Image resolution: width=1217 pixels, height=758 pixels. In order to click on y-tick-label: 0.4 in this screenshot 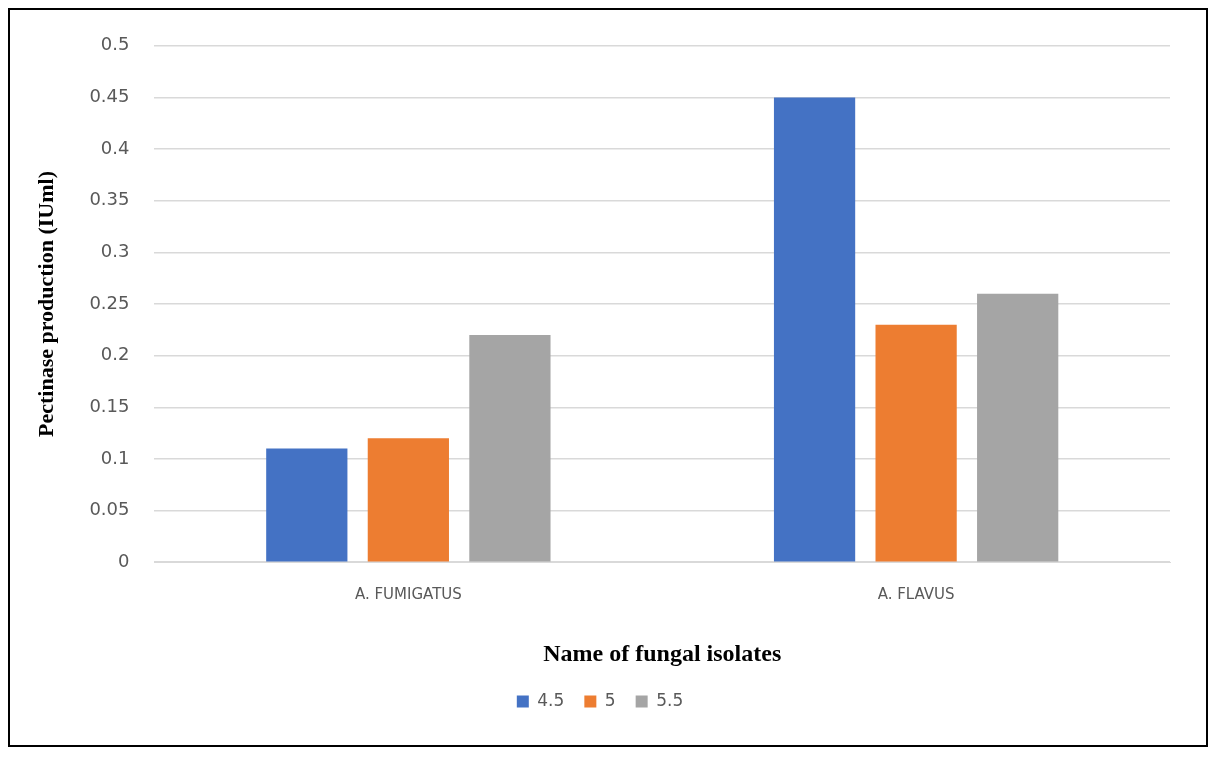, I will do `click(115, 147)`.